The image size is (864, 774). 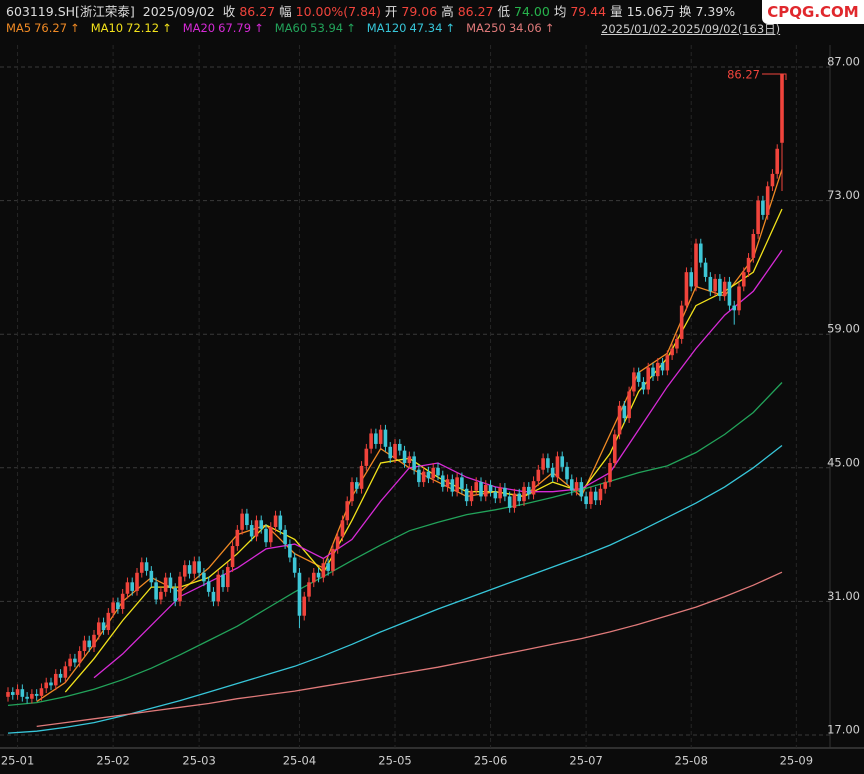 I want to click on x-tick-label: 25-07, so click(x=585, y=761).